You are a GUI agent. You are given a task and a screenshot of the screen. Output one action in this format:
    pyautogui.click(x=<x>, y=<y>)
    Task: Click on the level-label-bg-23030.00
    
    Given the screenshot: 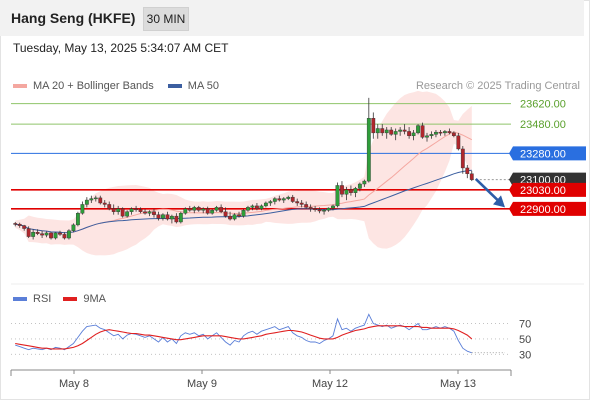 What is the action you would take?
    pyautogui.click(x=547, y=189)
    